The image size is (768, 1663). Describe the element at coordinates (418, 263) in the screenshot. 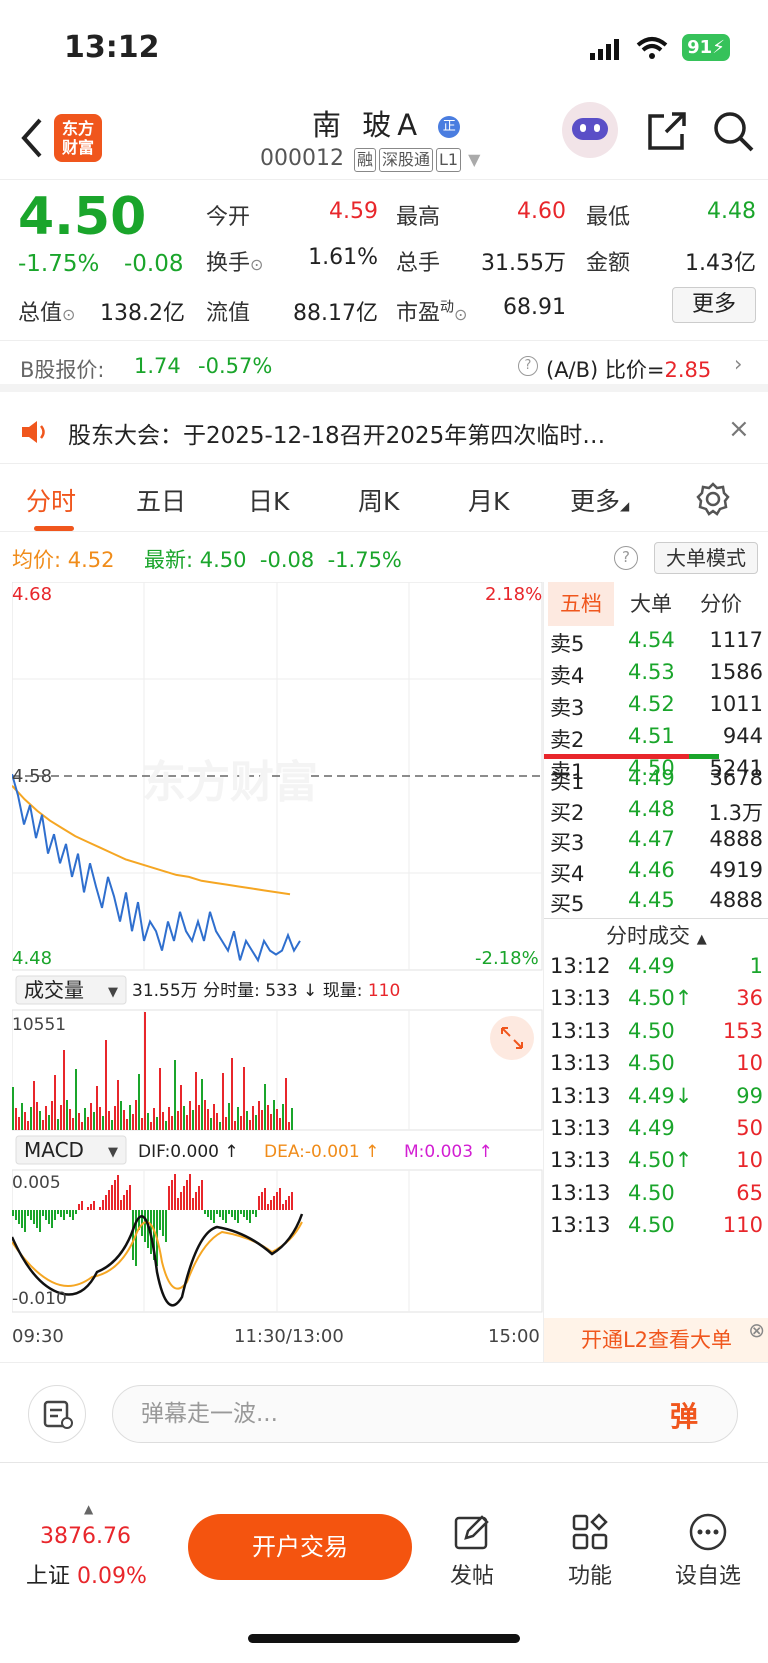

I see `volume-label: 总手` at that location.